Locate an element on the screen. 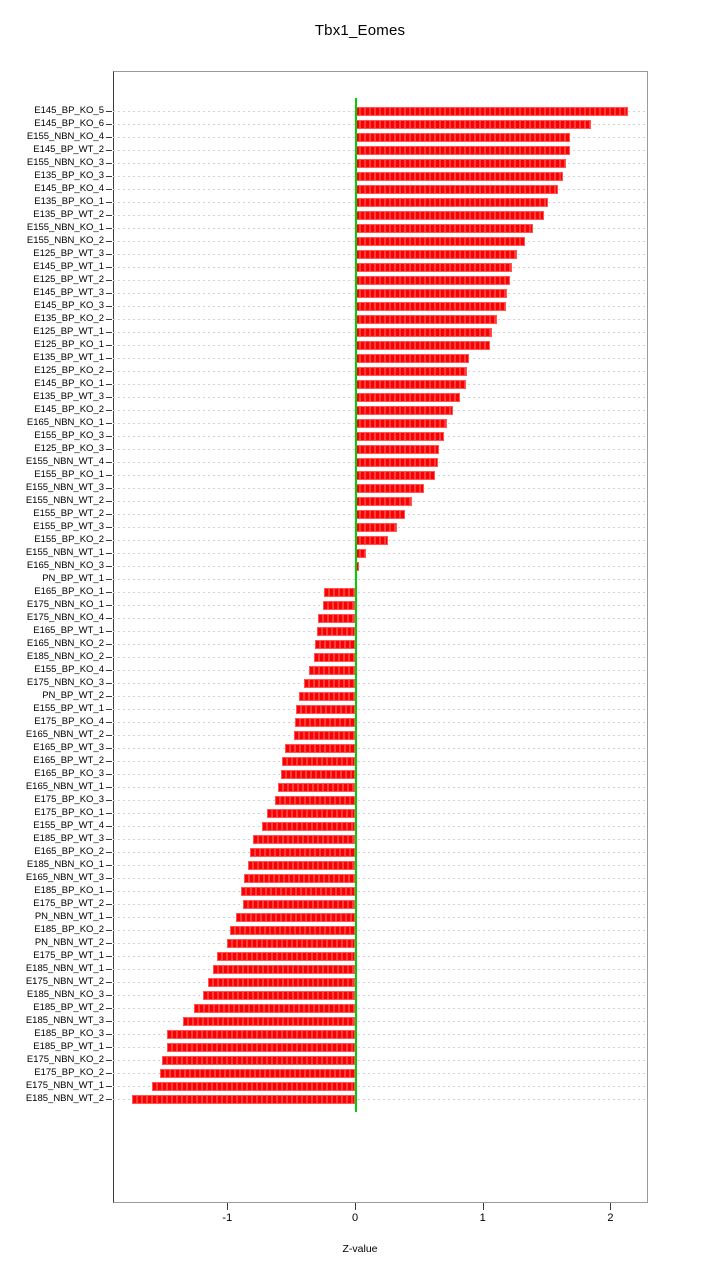 The height and width of the screenshot is (1275, 720). y-axis-label-E155_BP_WT_3: E155_BP_WT_3 is located at coordinates (68, 526).